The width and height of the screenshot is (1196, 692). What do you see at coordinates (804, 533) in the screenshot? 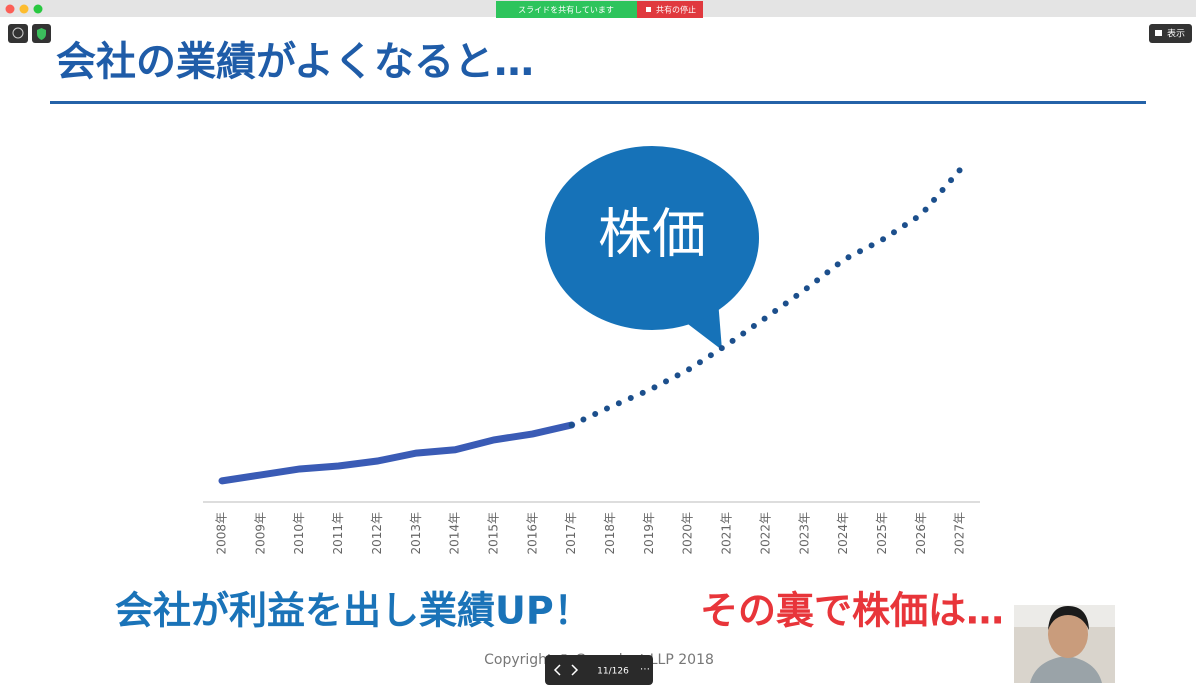
I see `x-tick-label: 2023年` at bounding box center [804, 533].